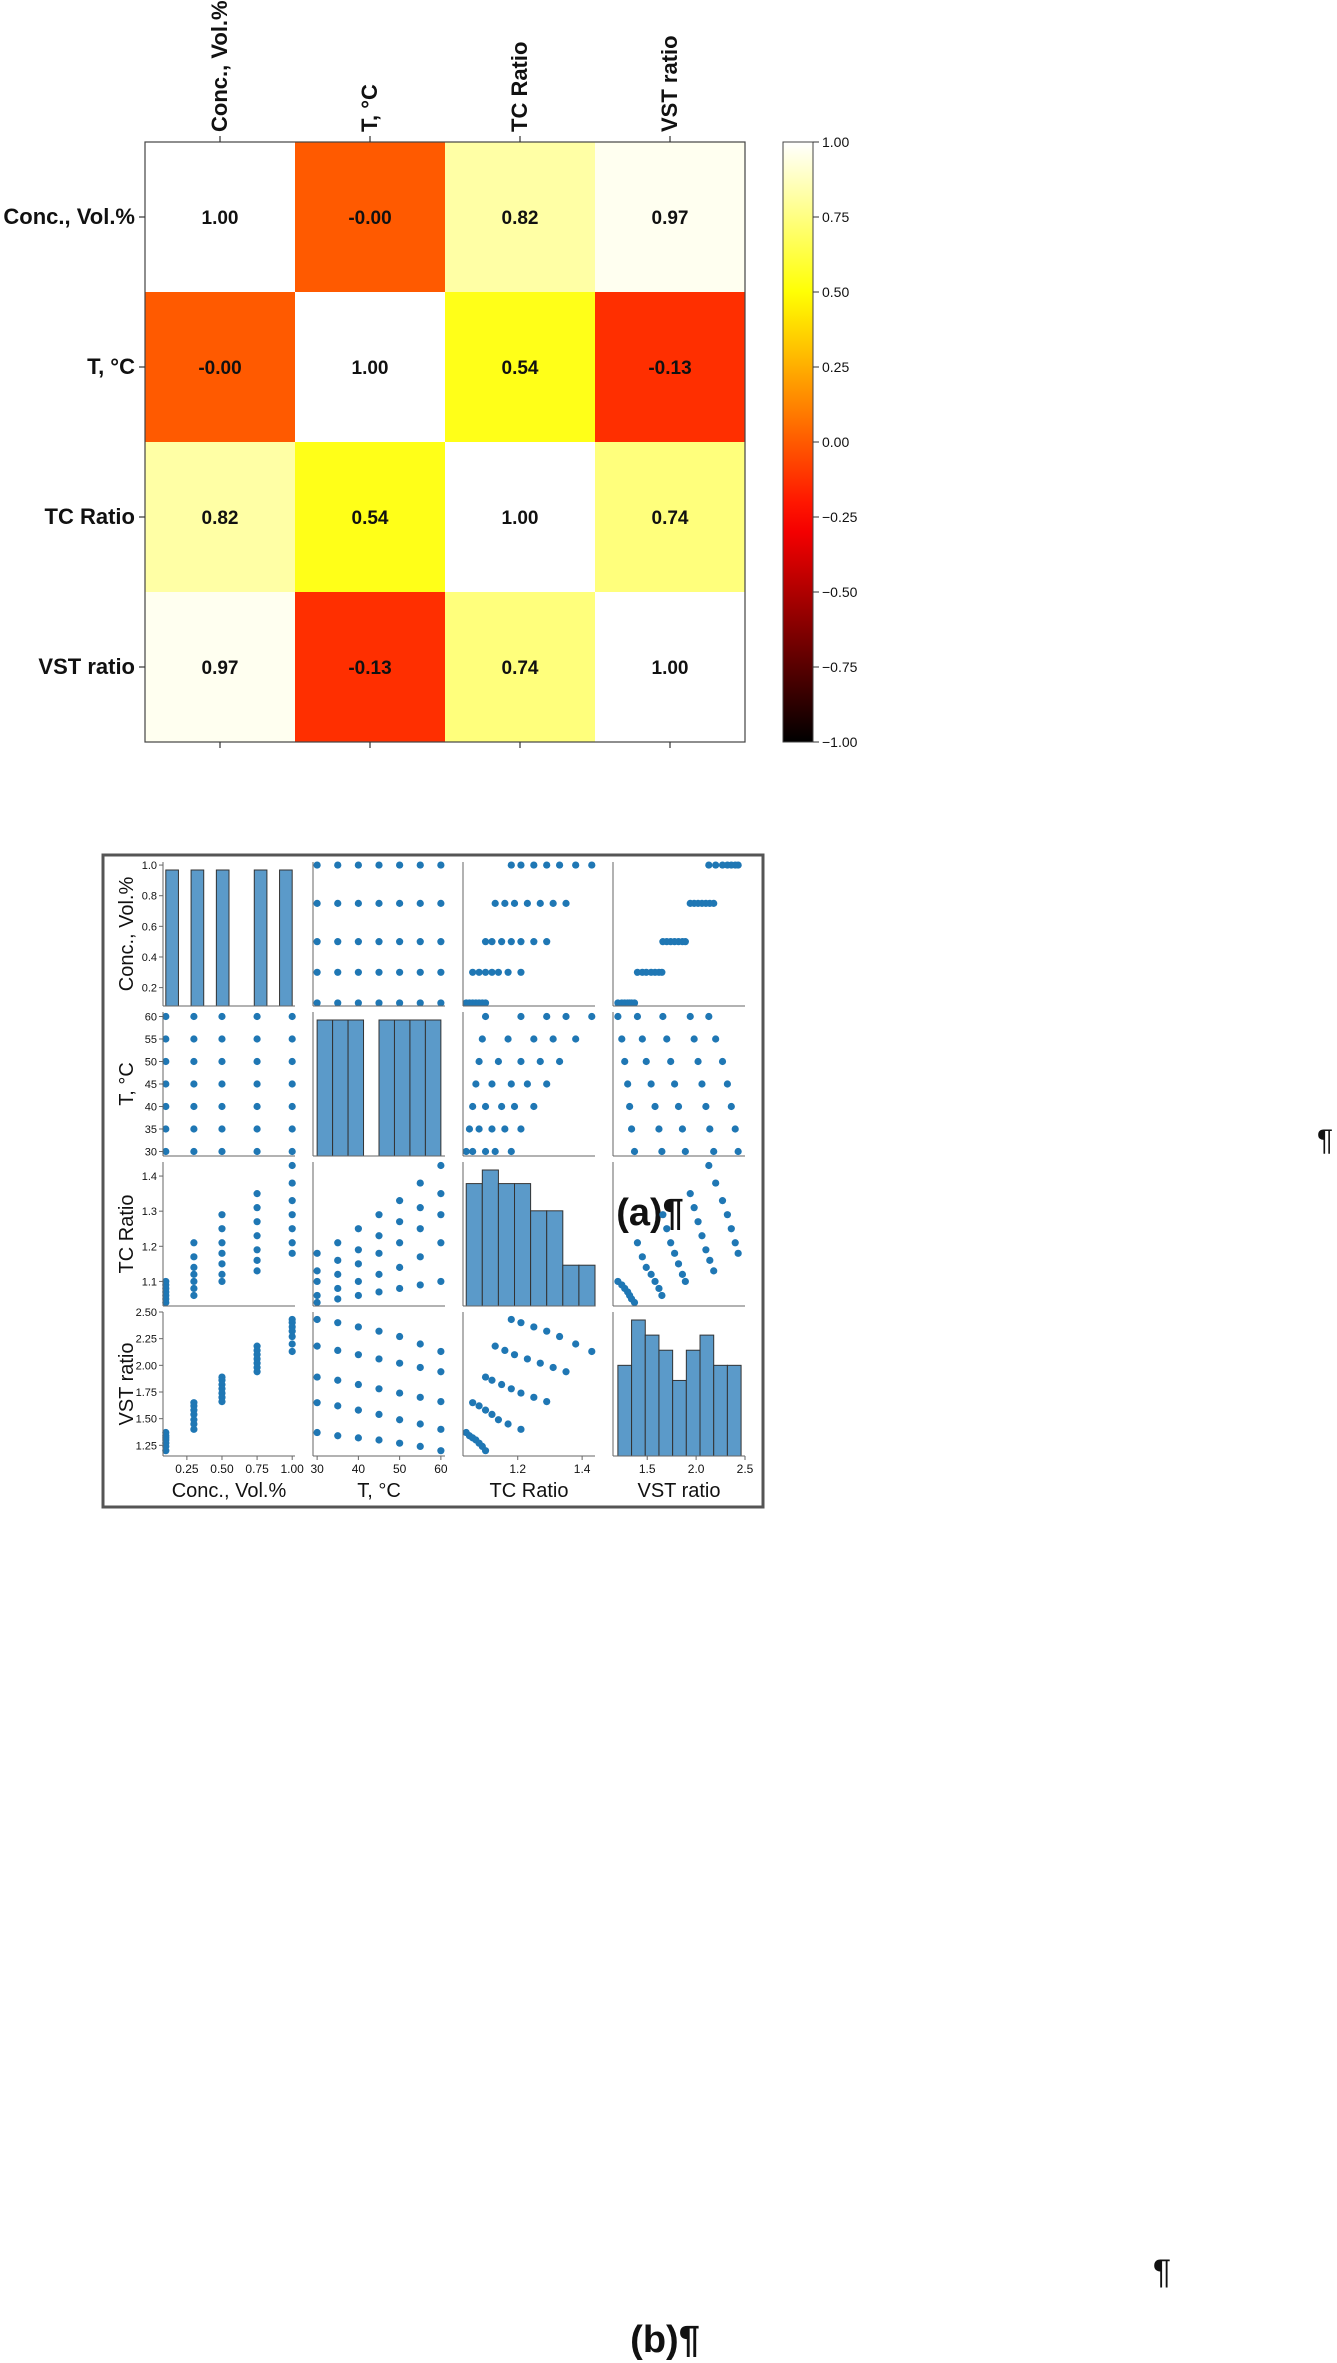  What do you see at coordinates (669, 368) in the screenshot?
I see `heatmap-cell-value: -0.13` at bounding box center [669, 368].